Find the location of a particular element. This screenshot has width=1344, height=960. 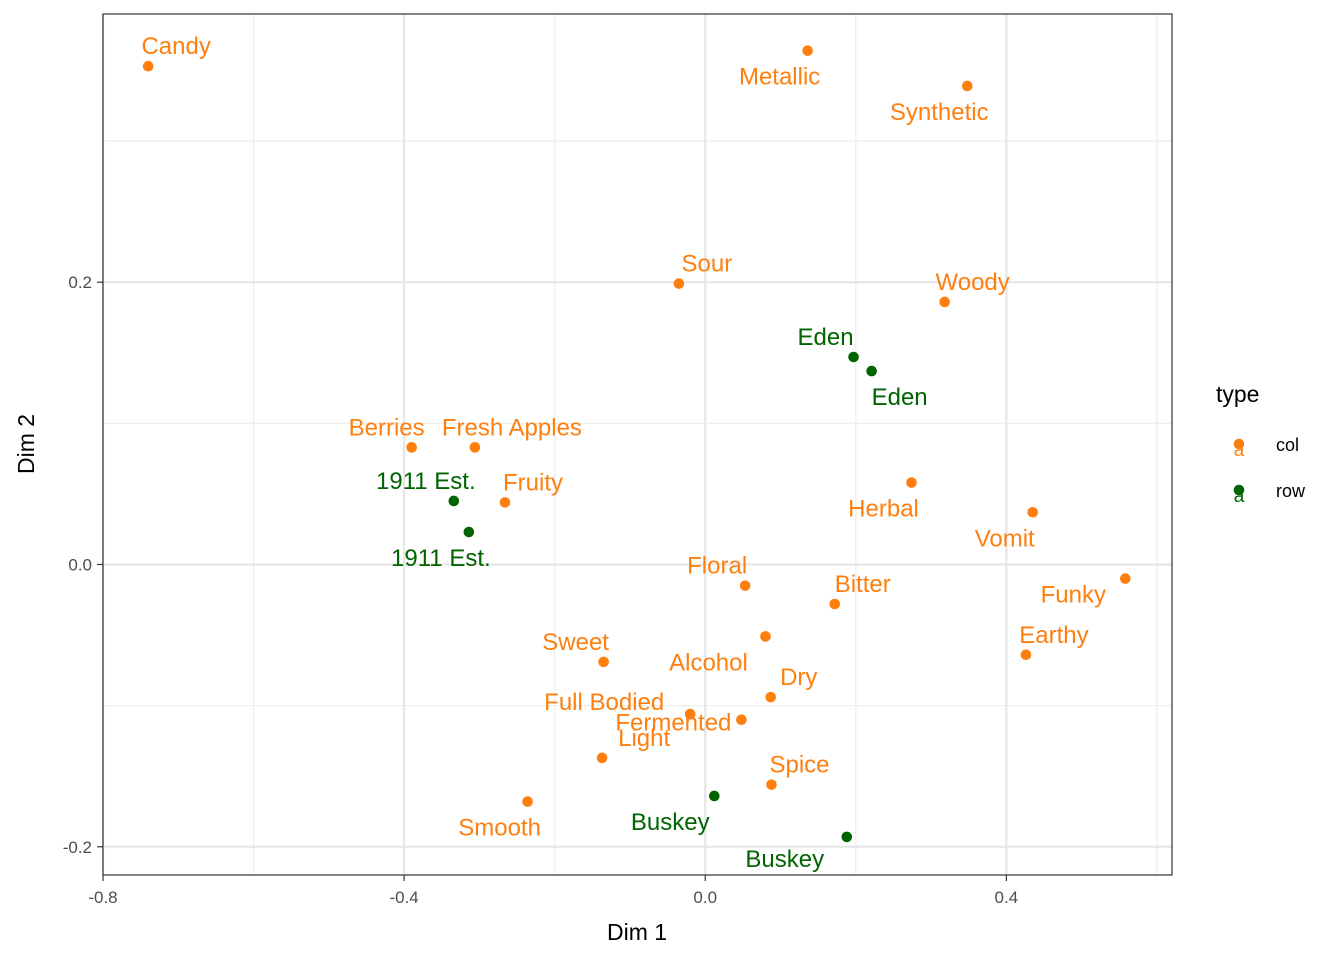

point-label-col: Alcohol is located at coordinates (708, 662).